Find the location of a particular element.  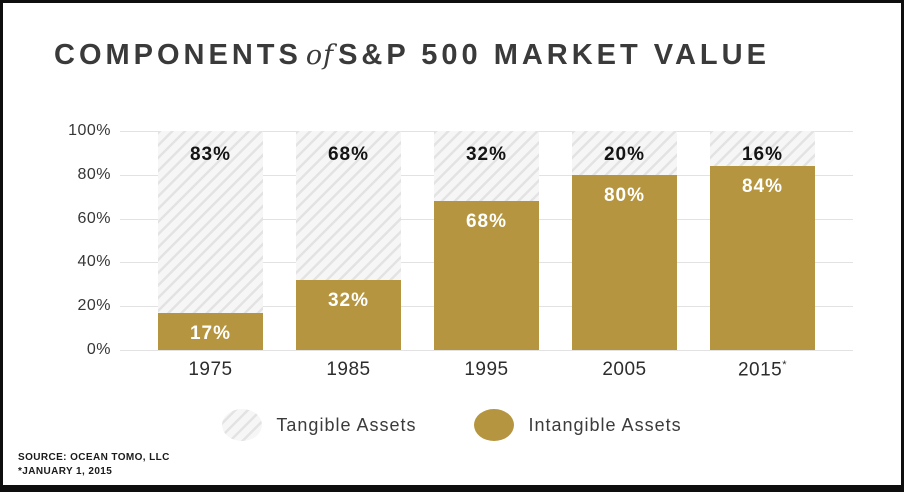

tangible-value-label: 16% is located at coordinates (762, 154).